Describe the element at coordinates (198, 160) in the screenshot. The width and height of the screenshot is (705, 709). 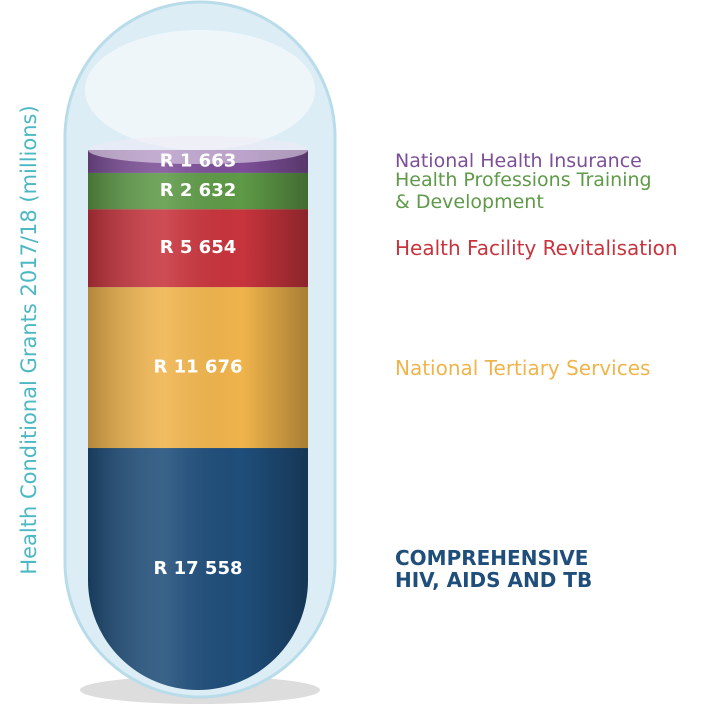
I see `value-label: R 1 663` at that location.